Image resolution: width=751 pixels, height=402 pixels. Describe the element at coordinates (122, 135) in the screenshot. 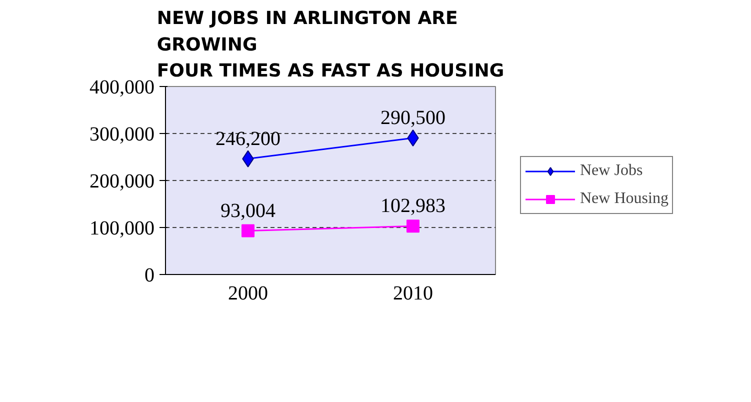

I see `y-tick-label: 300,000` at that location.